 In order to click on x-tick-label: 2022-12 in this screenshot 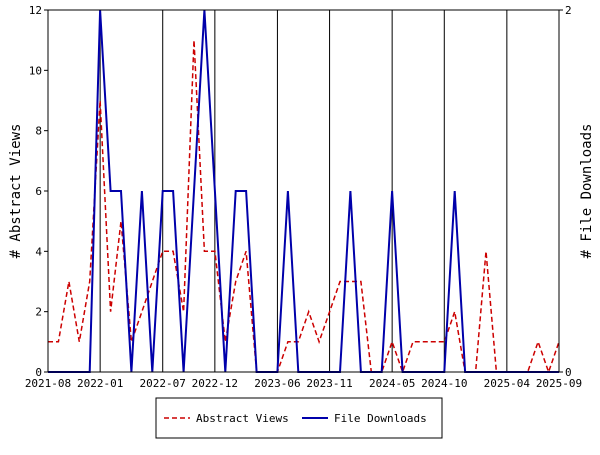, I will do `click(215, 383)`.